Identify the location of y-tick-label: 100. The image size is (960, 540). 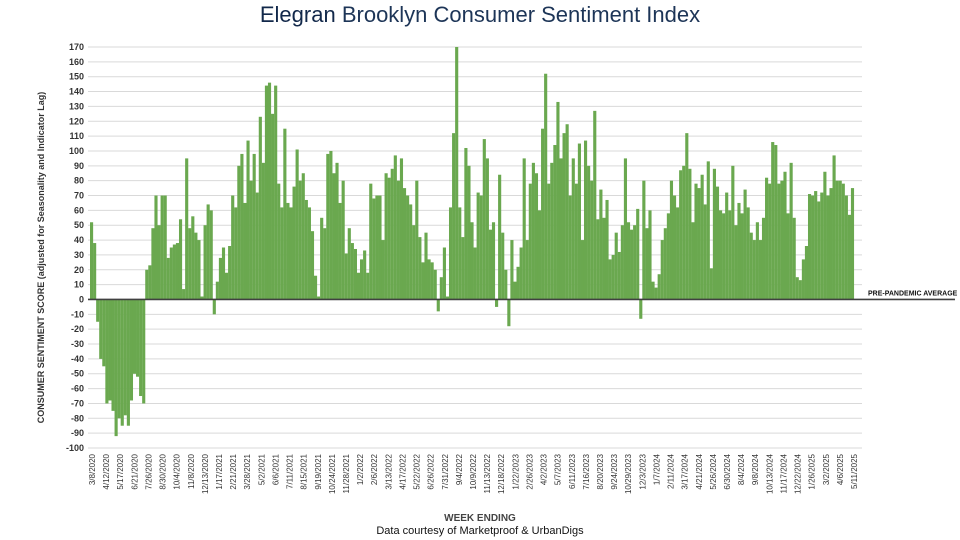
(76, 151).